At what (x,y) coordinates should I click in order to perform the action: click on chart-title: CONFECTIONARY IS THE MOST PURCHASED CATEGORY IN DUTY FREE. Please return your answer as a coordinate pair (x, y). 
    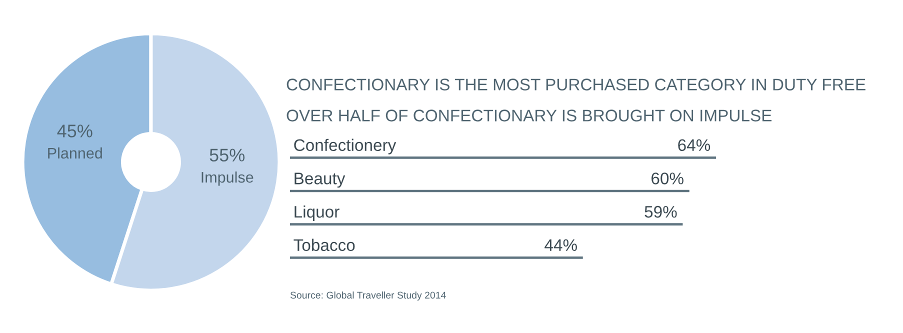
    Looking at the image, I should click on (576, 84).